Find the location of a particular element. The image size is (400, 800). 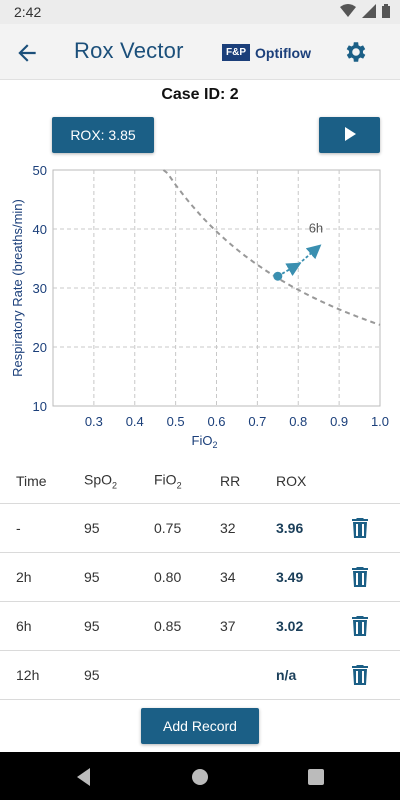

nav-recents-icon is located at coordinates (316, 777).